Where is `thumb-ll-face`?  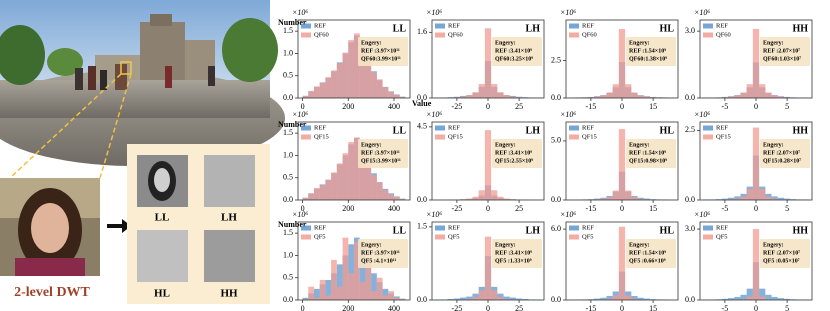 thumb-ll-face is located at coordinates (162, 180).